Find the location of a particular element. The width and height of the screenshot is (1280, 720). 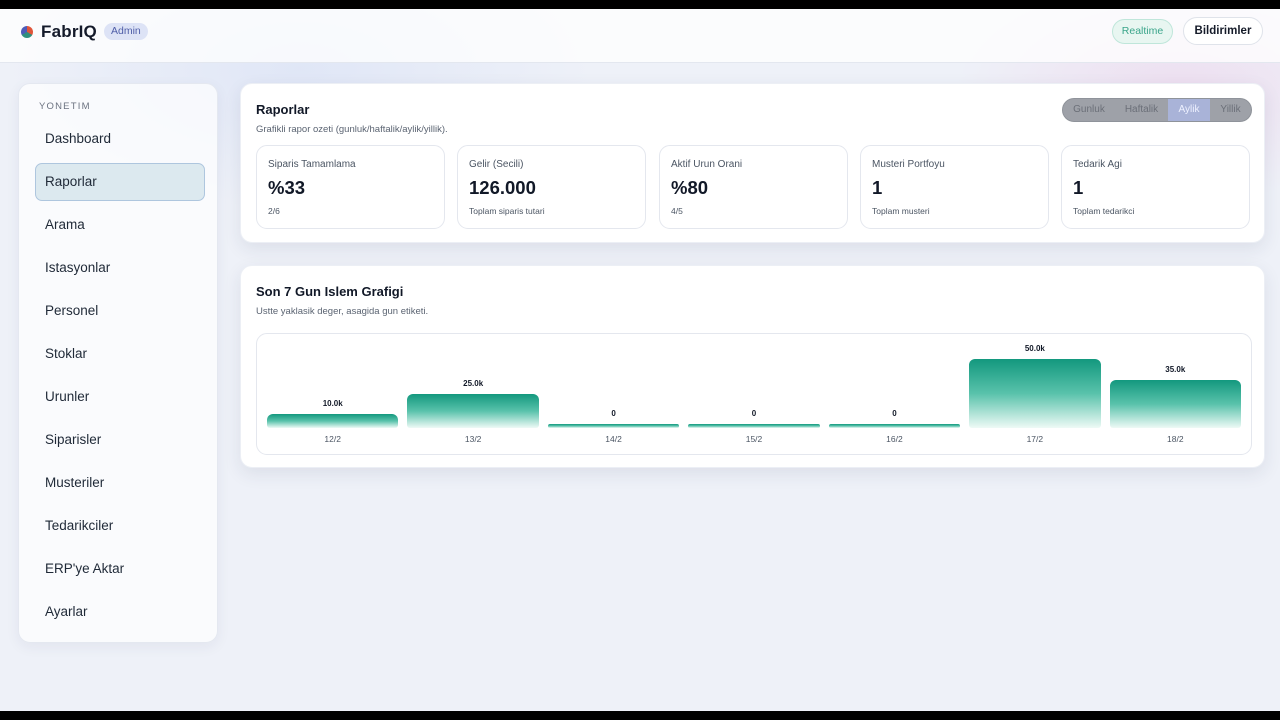

chart-category-label: 12/2 is located at coordinates (332, 439).